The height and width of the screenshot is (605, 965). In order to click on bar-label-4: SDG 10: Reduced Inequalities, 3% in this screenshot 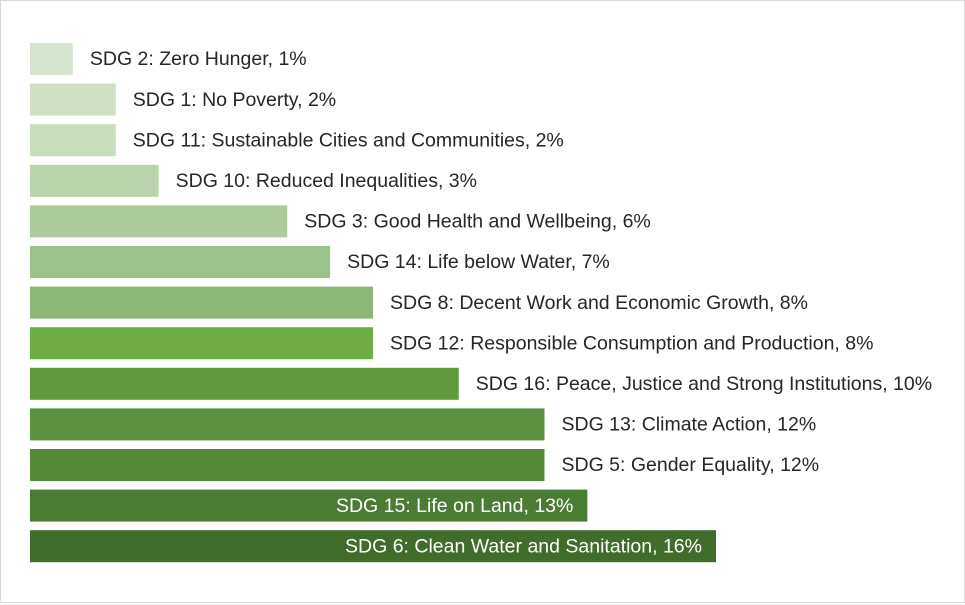, I will do `click(326, 181)`.